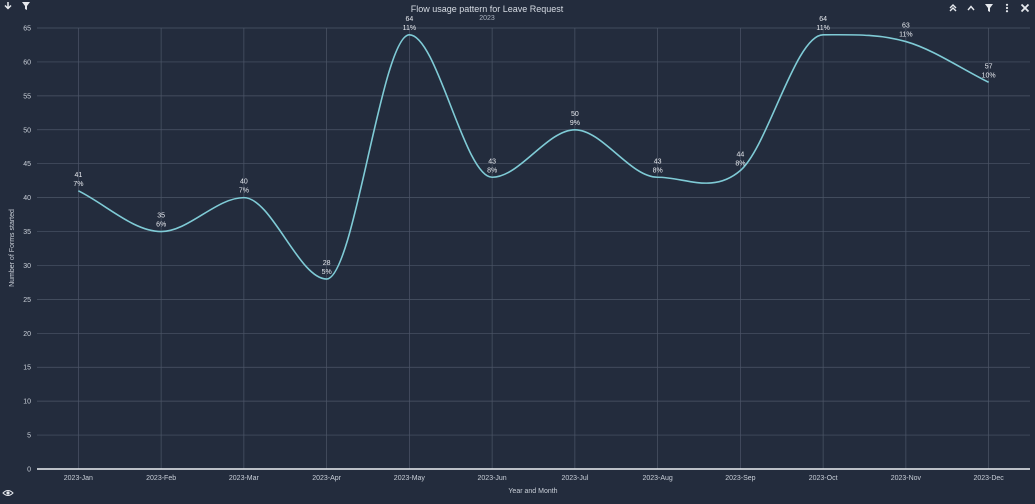  Describe the element at coordinates (27, 198) in the screenshot. I see `y-tick-label: 40` at that location.